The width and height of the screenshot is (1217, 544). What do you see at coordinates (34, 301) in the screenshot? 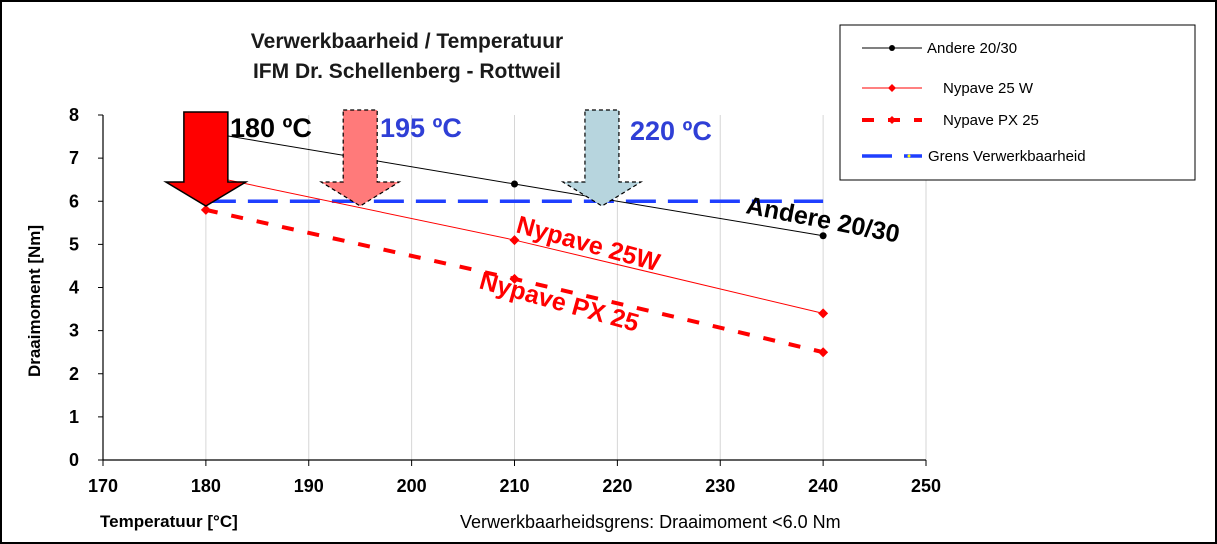
I see `y-axis-label: Draaimoment [Nm]` at bounding box center [34, 301].